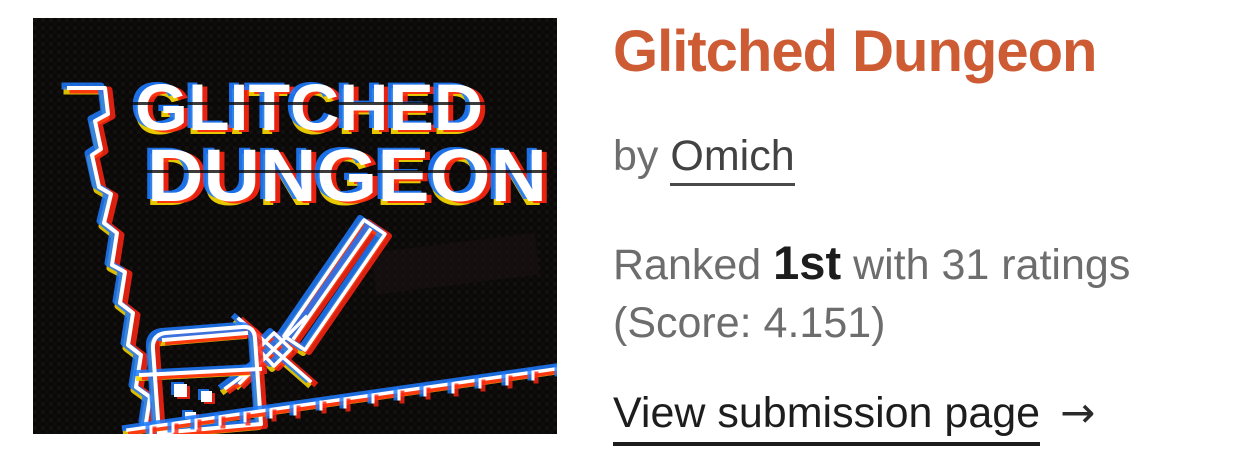 Image resolution: width=1239 pixels, height=475 pixels. Describe the element at coordinates (807, 262) in the screenshot. I see `rank-value: 1st` at that location.